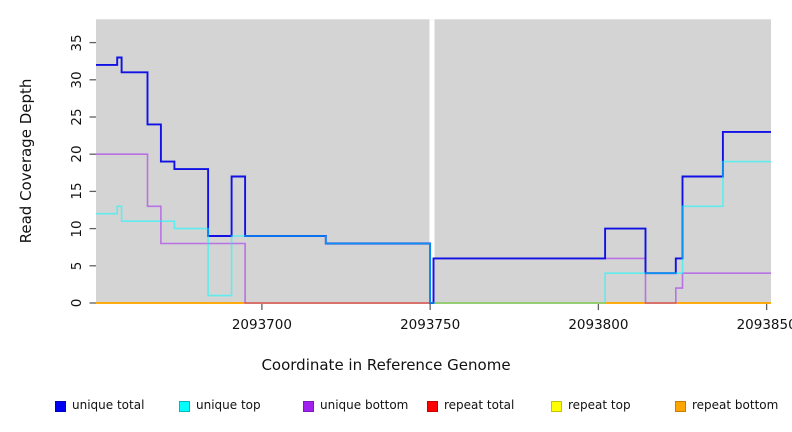 Image resolution: width=792 pixels, height=432 pixels. What do you see at coordinates (77, 266) in the screenshot?
I see `y-tick-label: 5` at bounding box center [77, 266].